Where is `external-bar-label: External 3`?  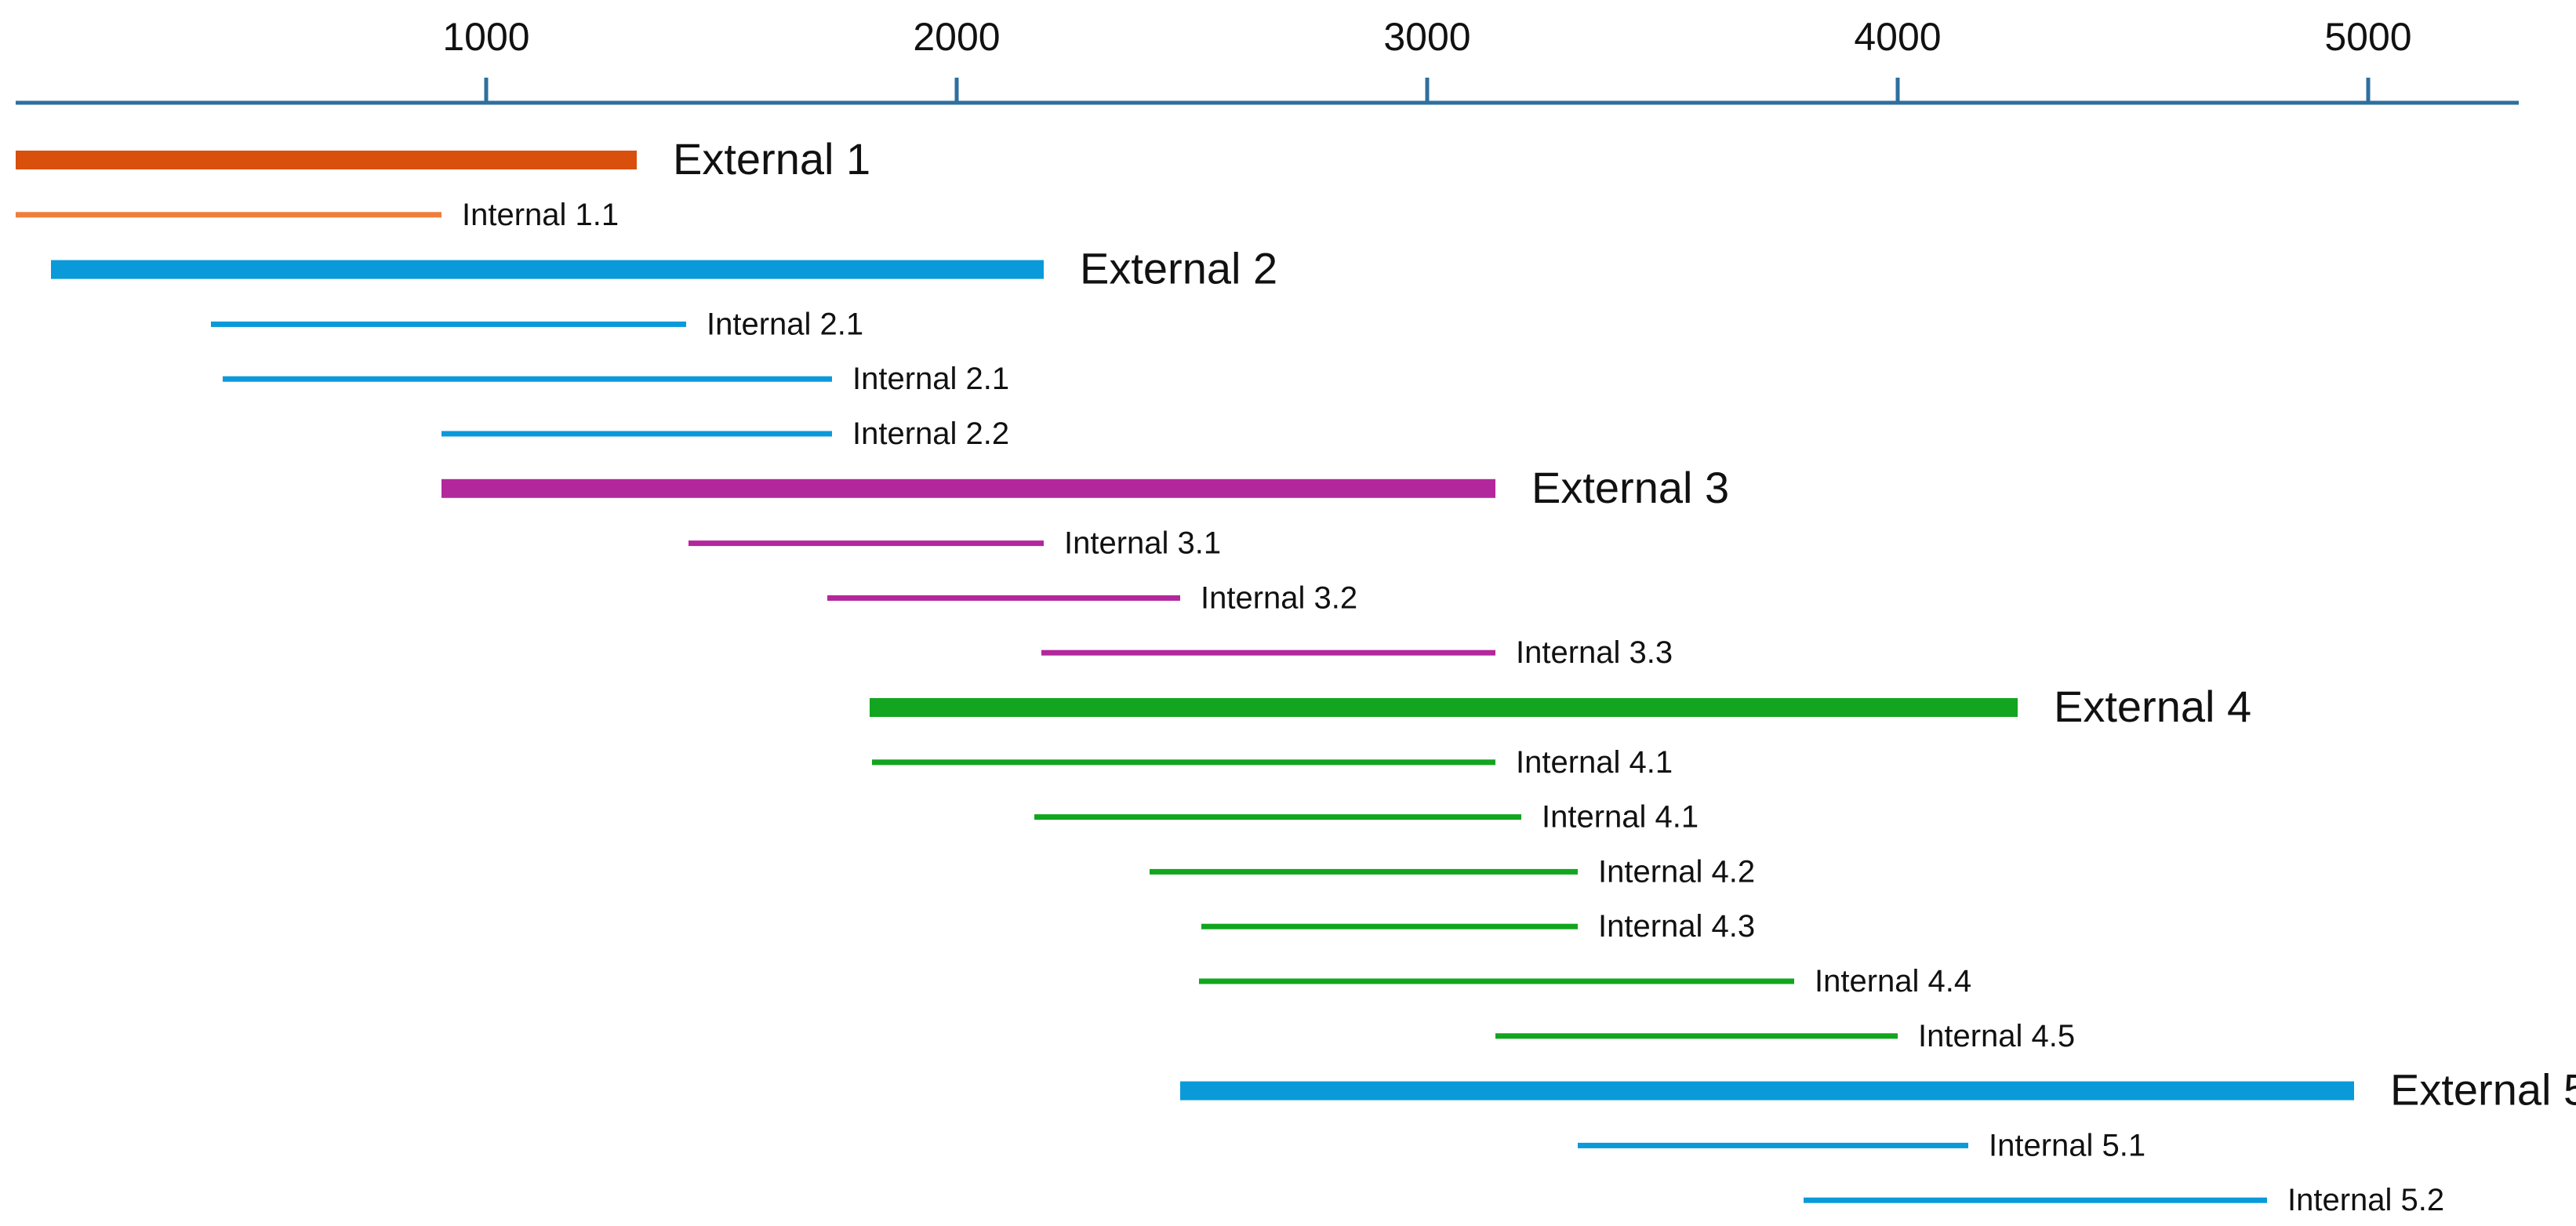
external-bar-label: External 3 is located at coordinates (1630, 487).